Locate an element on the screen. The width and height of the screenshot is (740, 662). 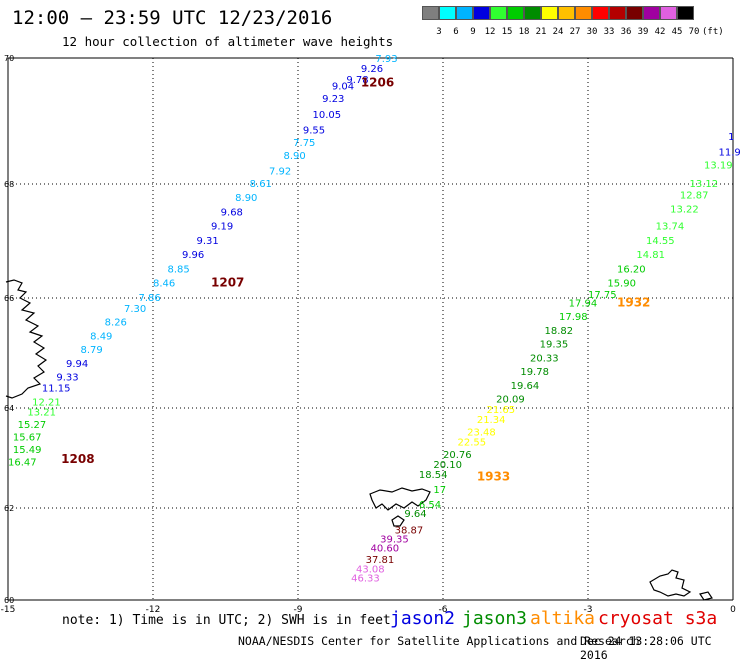
satellite-legend-entry: jason2 is located at coordinates (422, 618).